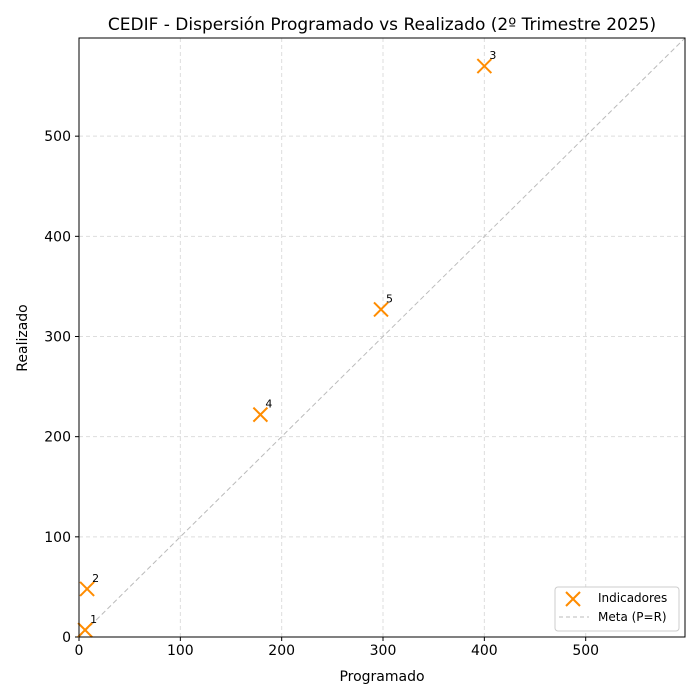 This screenshot has width=700, height=700. What do you see at coordinates (617, 609) in the screenshot?
I see `legend: Indicadores Meta (P=R)` at bounding box center [617, 609].